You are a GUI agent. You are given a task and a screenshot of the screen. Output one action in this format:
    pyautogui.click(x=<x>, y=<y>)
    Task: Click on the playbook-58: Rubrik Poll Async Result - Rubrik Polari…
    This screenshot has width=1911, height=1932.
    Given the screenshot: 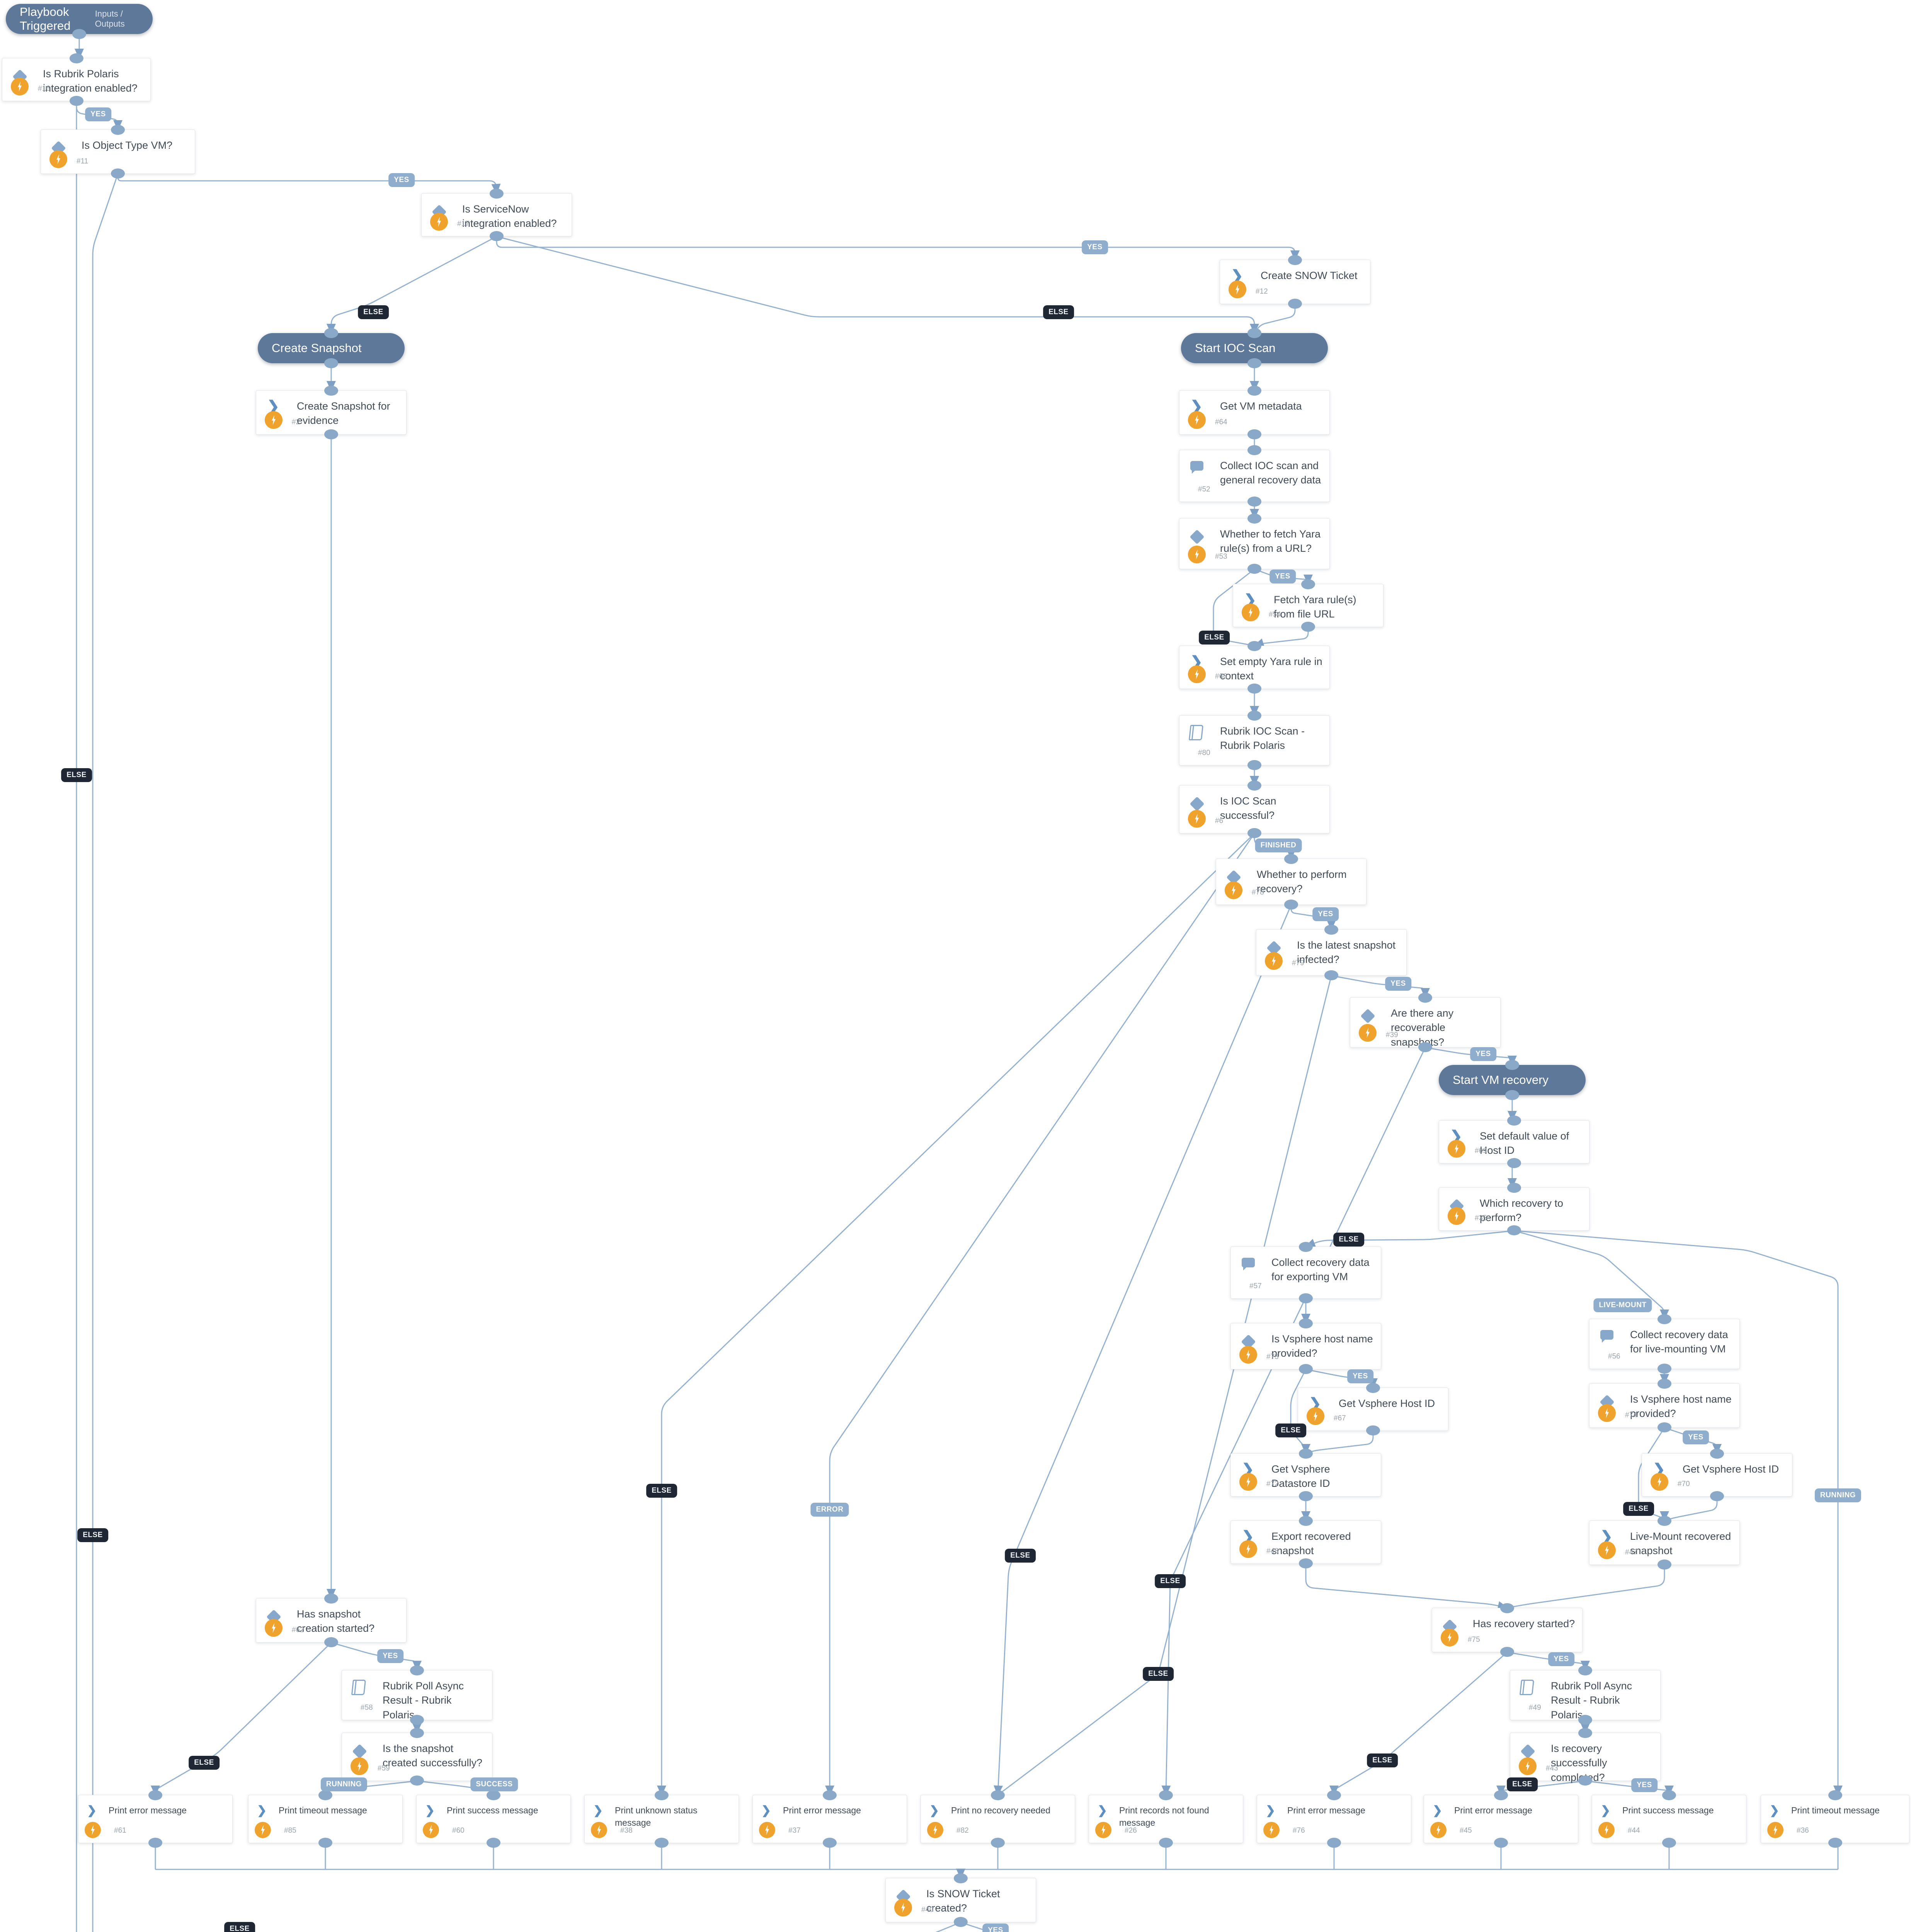 What is the action you would take?
    pyautogui.click(x=417, y=1695)
    